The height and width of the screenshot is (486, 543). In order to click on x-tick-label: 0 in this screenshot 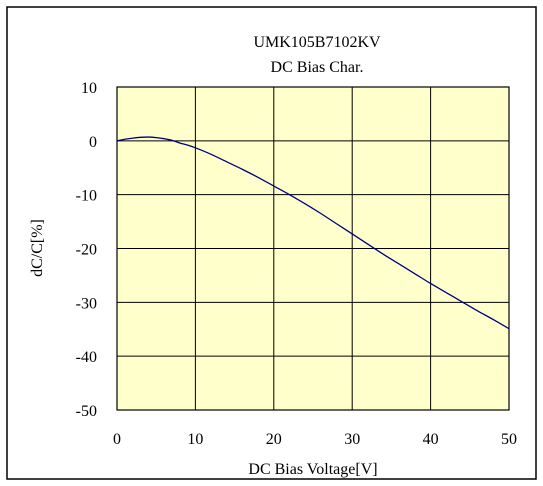, I will do `click(117, 439)`.